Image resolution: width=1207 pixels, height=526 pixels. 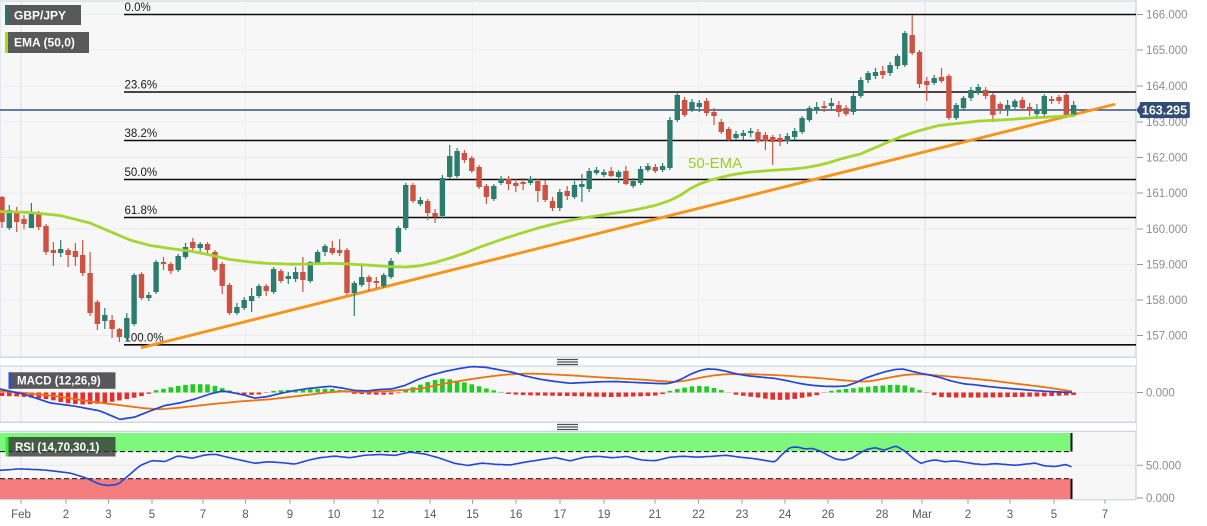 I want to click on svg-text: 163.295, so click(x=1164, y=110).